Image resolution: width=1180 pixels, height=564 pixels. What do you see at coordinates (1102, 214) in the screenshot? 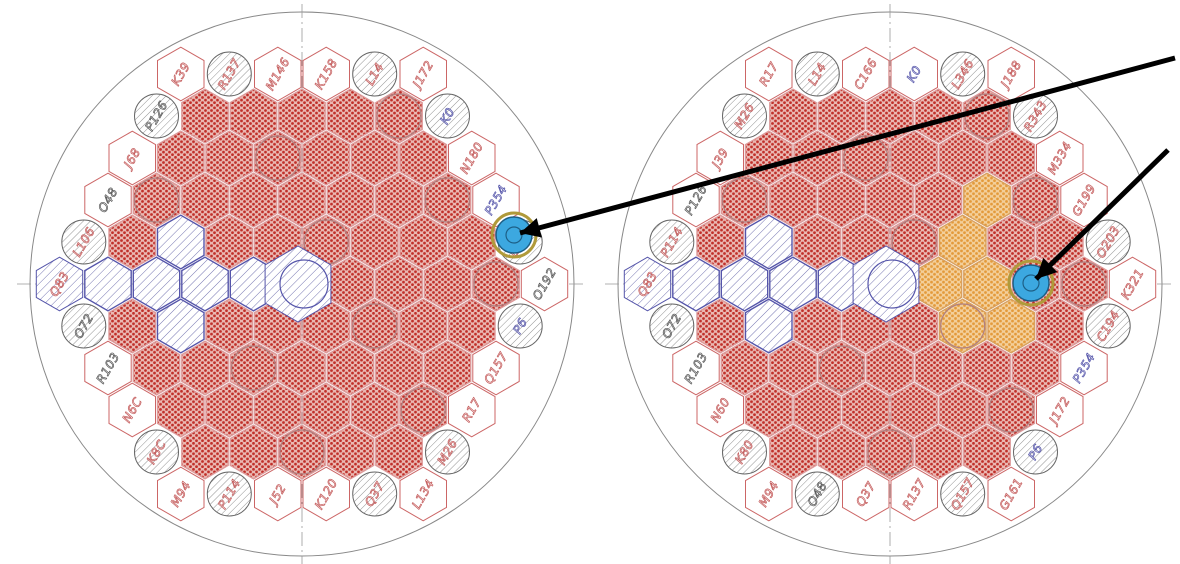
I see `pointer-arrow-right` at bounding box center [1102, 214].